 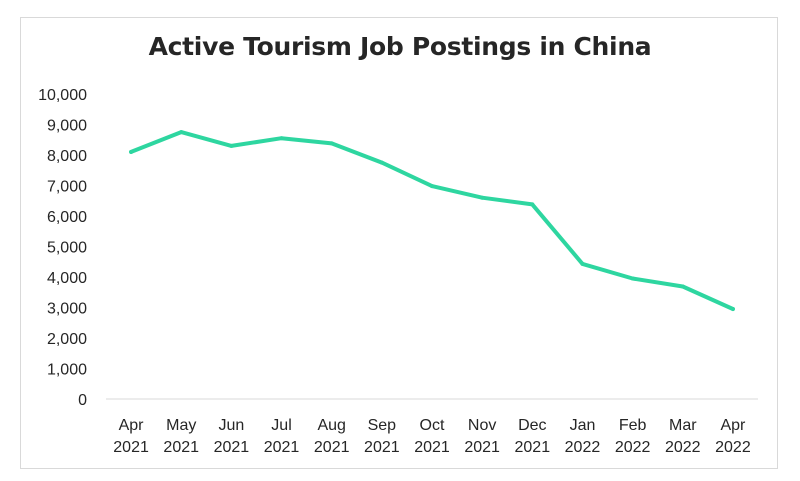 I want to click on x-tick-label: Sep 2021, so click(x=382, y=436).